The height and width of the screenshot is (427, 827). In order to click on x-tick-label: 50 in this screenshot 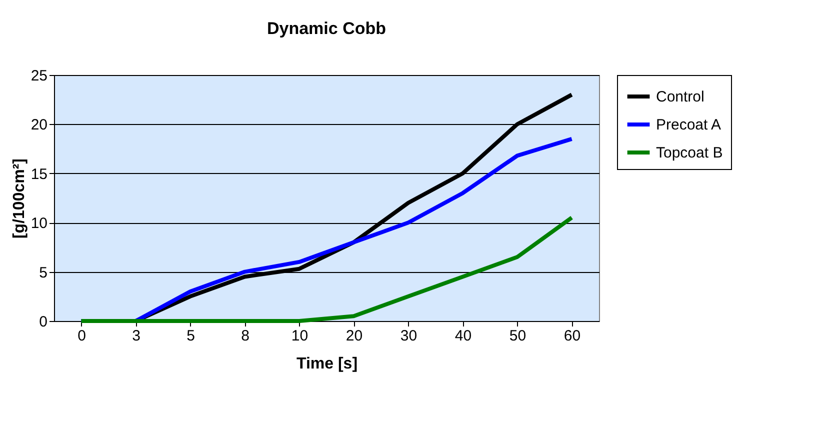, I will do `click(517, 336)`.